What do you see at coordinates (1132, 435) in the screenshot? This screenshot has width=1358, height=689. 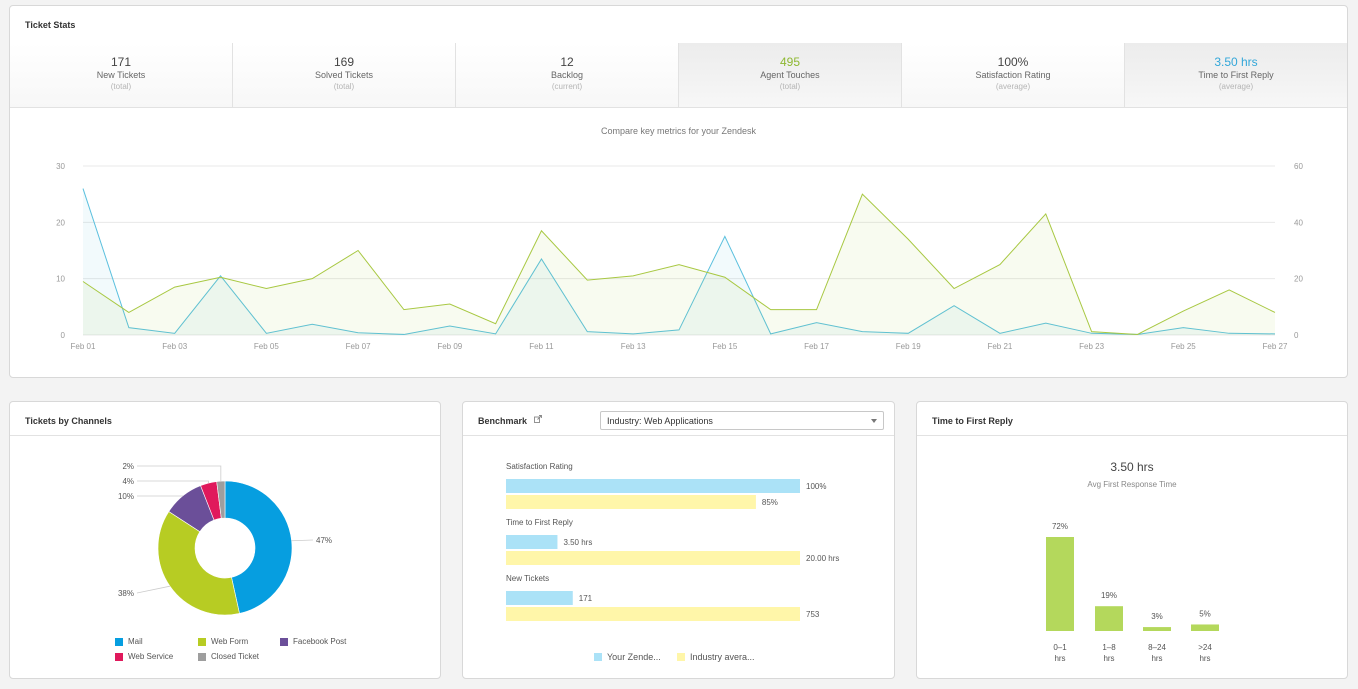 I see `ttfr-divider` at bounding box center [1132, 435].